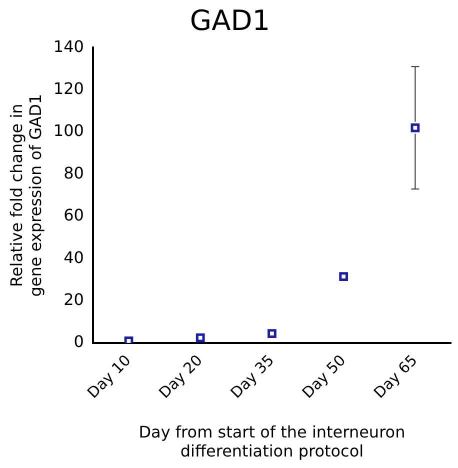  I want to click on y-axis-title: Relative fold change in gene expression of GAD1, so click(25, 195).